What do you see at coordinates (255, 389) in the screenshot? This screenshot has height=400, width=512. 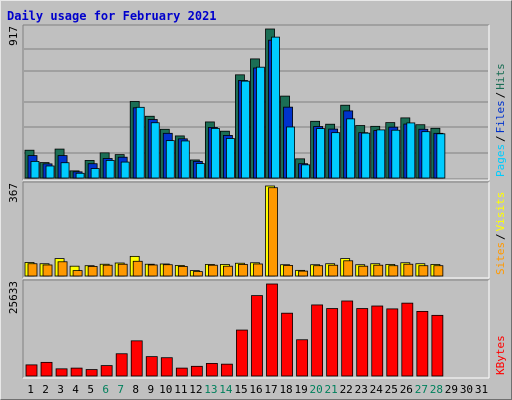 I see `day-label-16: 16` at bounding box center [255, 389].